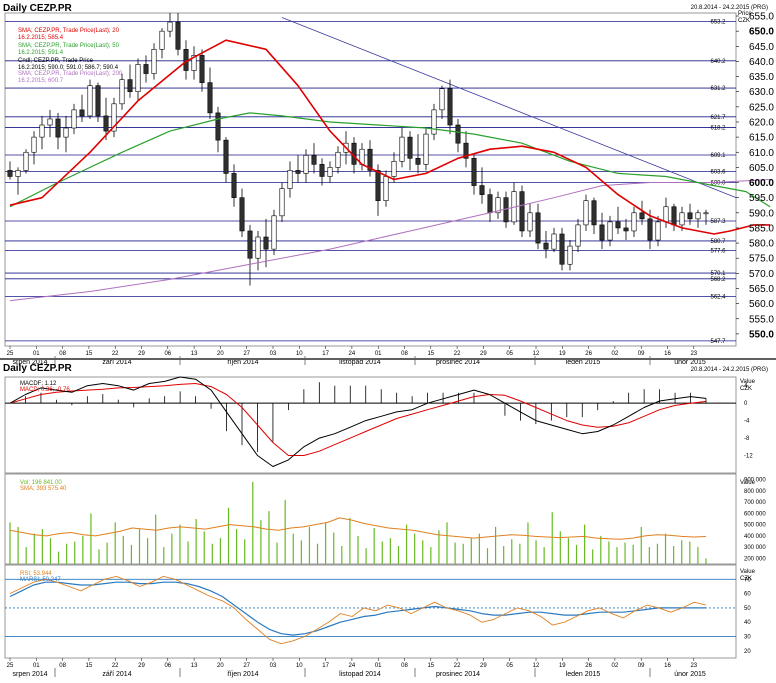 The width and height of the screenshot is (776, 683). Describe the element at coordinates (388, 359) in the screenshot. I see `panel-separator` at that location.